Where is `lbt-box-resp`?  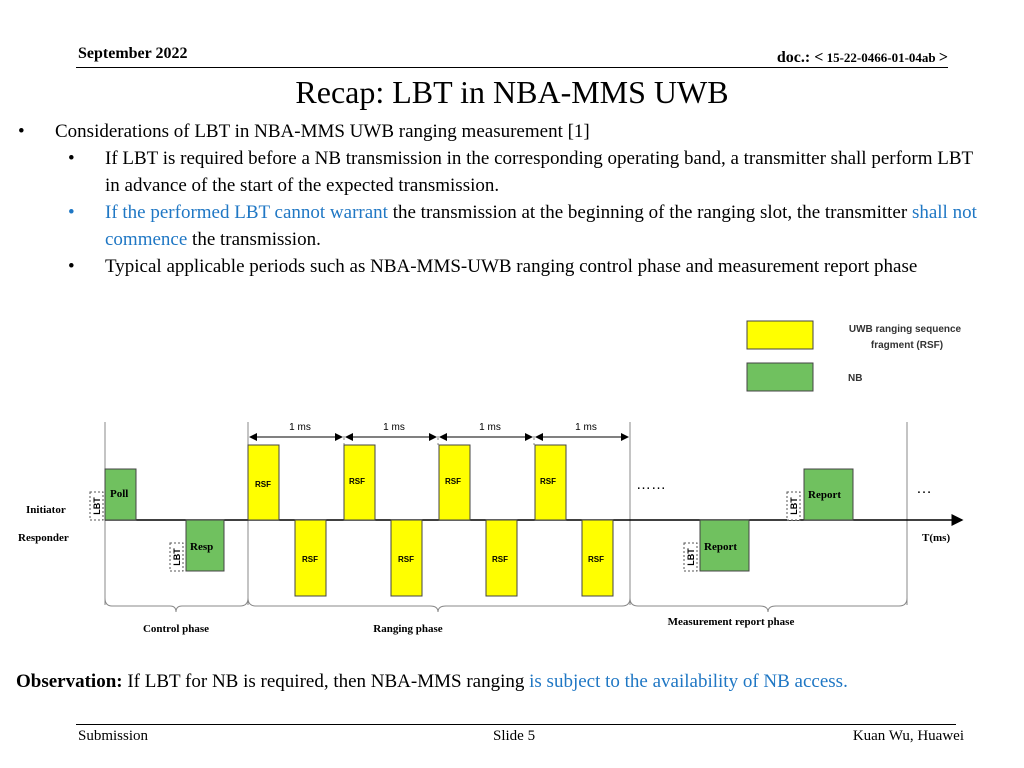 lbt-box-resp is located at coordinates (176, 557).